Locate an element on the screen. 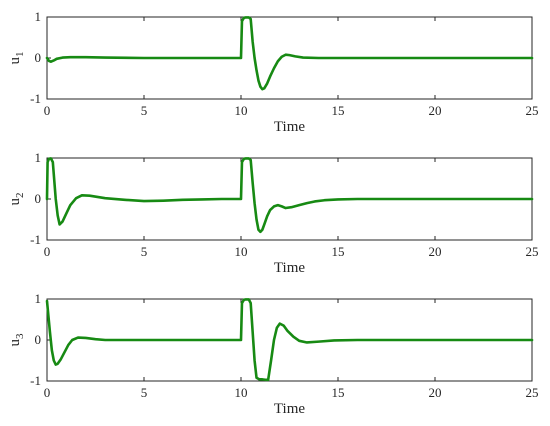  y-axis-label: u2 is located at coordinates (16, 199).